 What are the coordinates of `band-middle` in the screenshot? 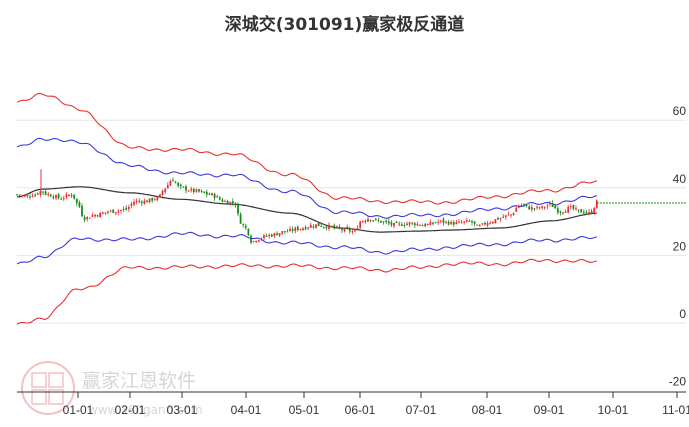 It's located at (306, 209).